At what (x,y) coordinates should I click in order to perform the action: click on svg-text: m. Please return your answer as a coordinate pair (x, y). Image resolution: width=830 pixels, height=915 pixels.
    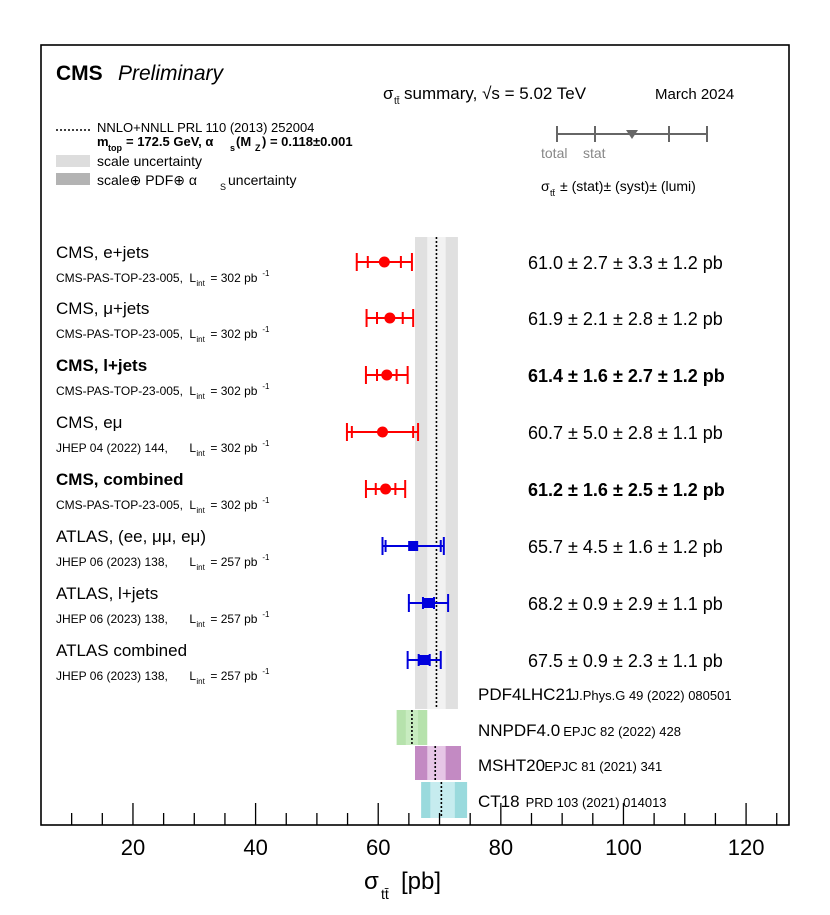
    Looking at the image, I should click on (103, 141).